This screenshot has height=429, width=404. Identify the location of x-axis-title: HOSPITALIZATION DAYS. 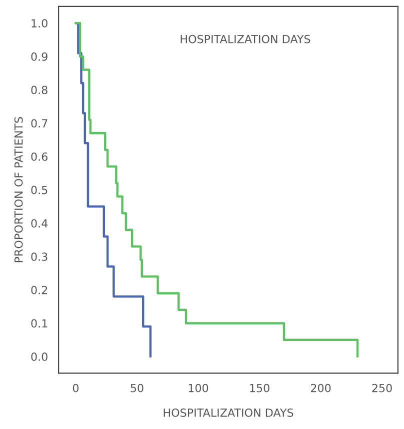
(229, 412).